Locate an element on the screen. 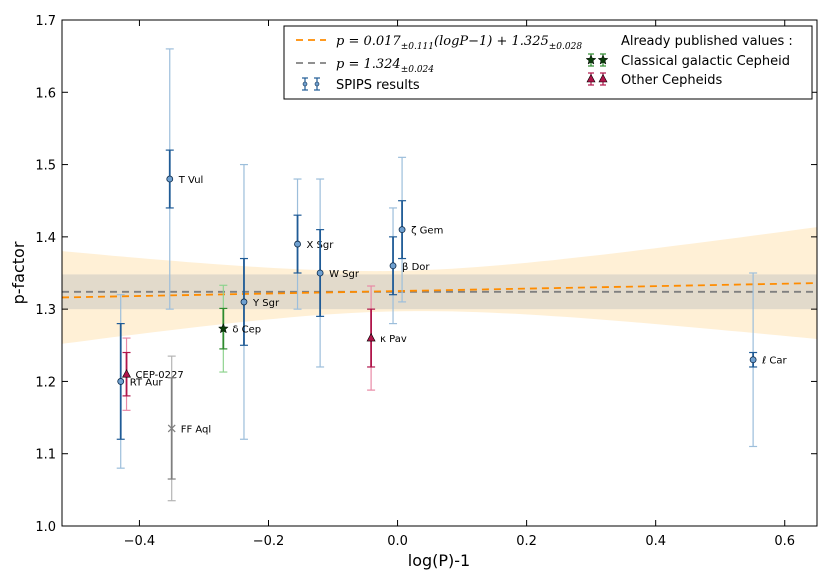 Image resolution: width=830 pixels, height=581 pixels. y-tick-label: 1.7 is located at coordinates (45, 21).